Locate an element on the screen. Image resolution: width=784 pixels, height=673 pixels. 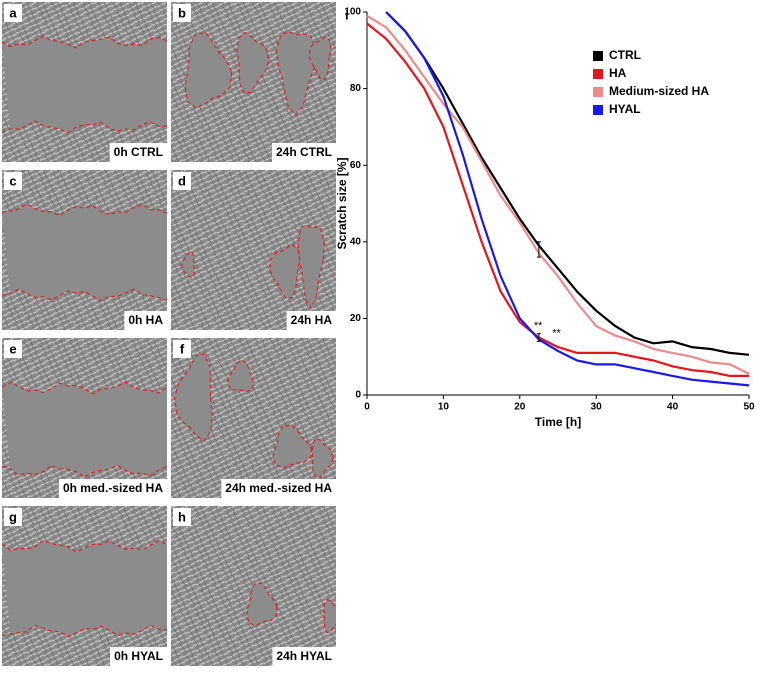
panel: f 24h med.-sized HA is located at coordinates (253, 418).